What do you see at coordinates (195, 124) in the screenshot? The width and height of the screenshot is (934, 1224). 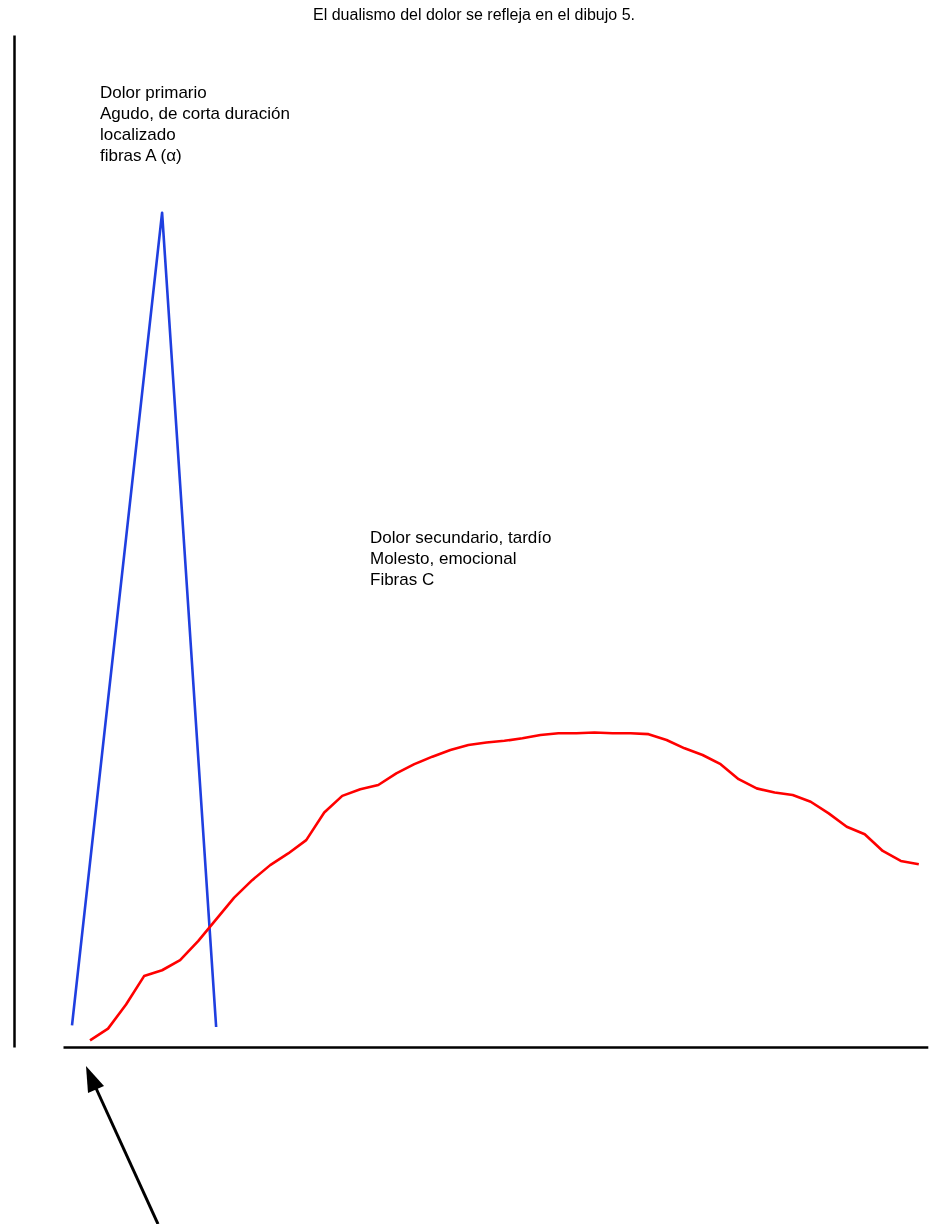 I see `text: Dolor primario Agudo, de corta duración localizado fibras A (α)` at bounding box center [195, 124].